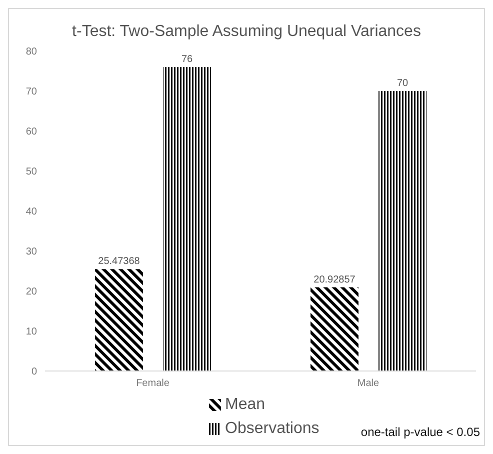 The image size is (493, 454). I want to click on data-label: 76, so click(187, 59).